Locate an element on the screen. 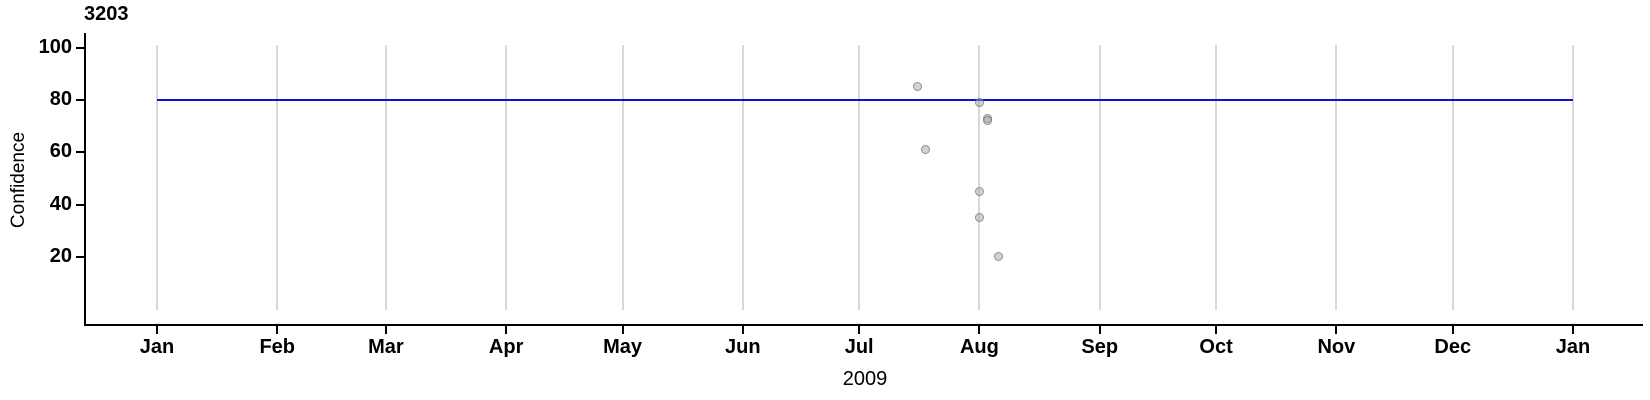 Image resolution: width=1650 pixels, height=400 pixels. x-tick-label: Nov is located at coordinates (1336, 347).